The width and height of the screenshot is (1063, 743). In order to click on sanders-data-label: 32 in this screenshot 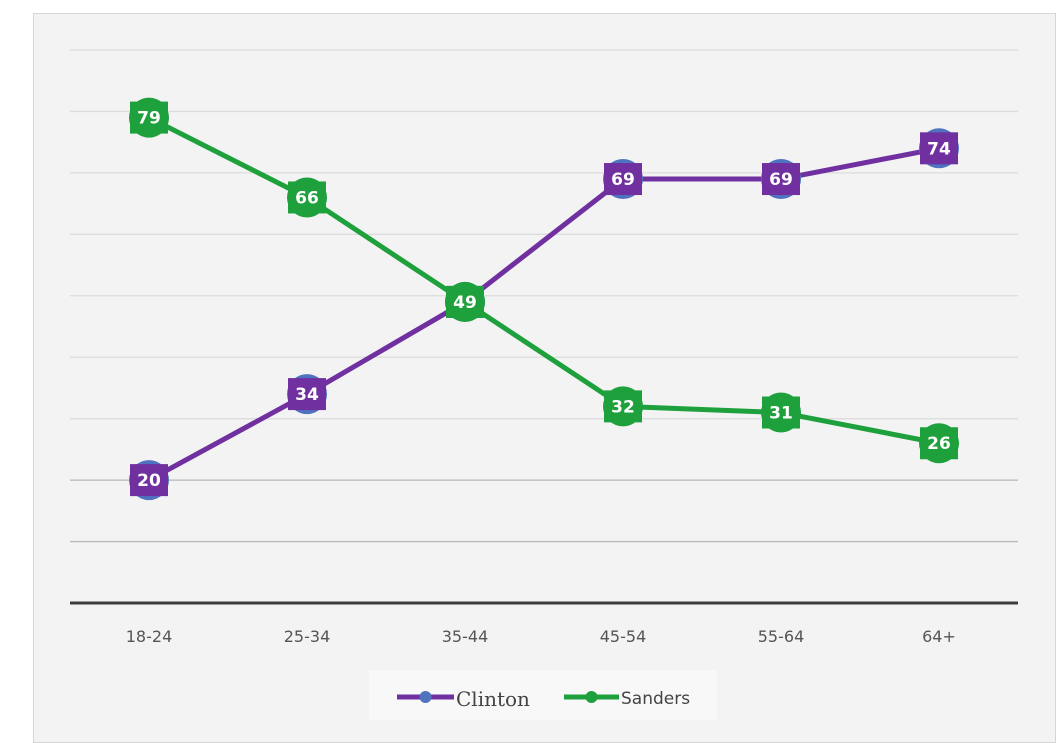, I will do `click(623, 407)`.